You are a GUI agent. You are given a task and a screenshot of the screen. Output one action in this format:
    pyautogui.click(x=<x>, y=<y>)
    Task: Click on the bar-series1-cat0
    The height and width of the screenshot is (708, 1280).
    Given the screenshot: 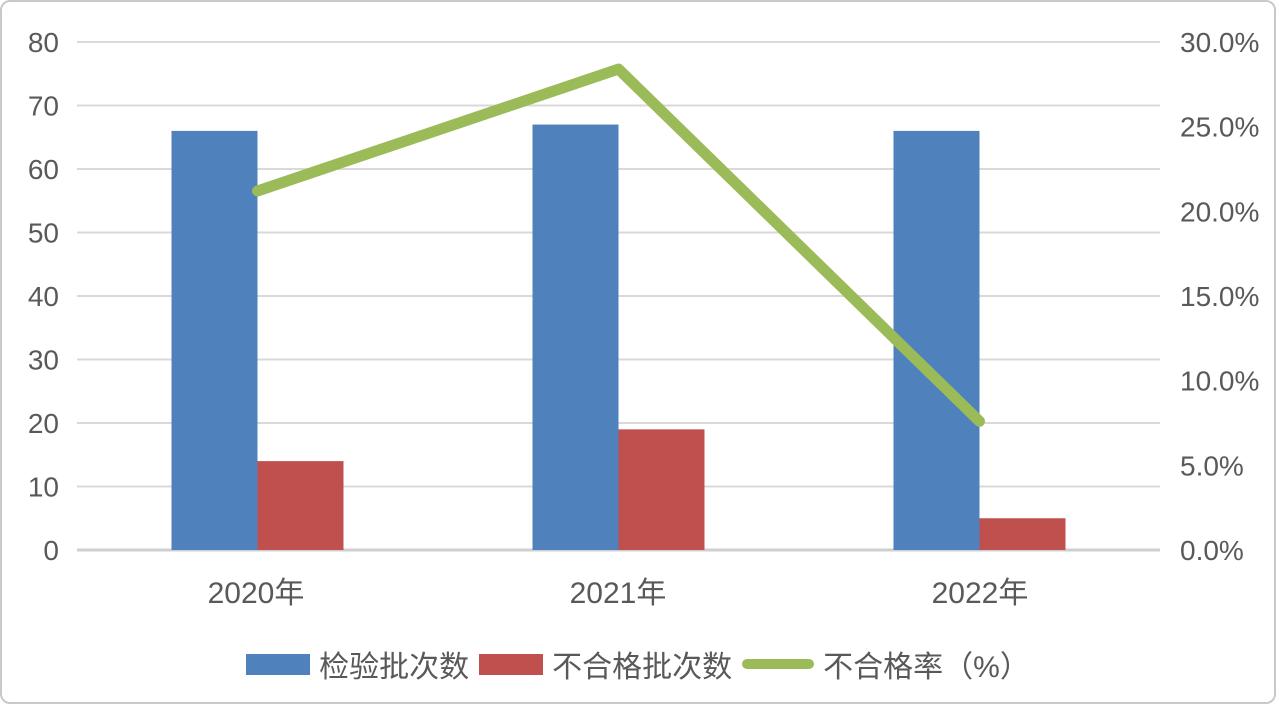 What is the action you would take?
    pyautogui.click(x=300, y=505)
    